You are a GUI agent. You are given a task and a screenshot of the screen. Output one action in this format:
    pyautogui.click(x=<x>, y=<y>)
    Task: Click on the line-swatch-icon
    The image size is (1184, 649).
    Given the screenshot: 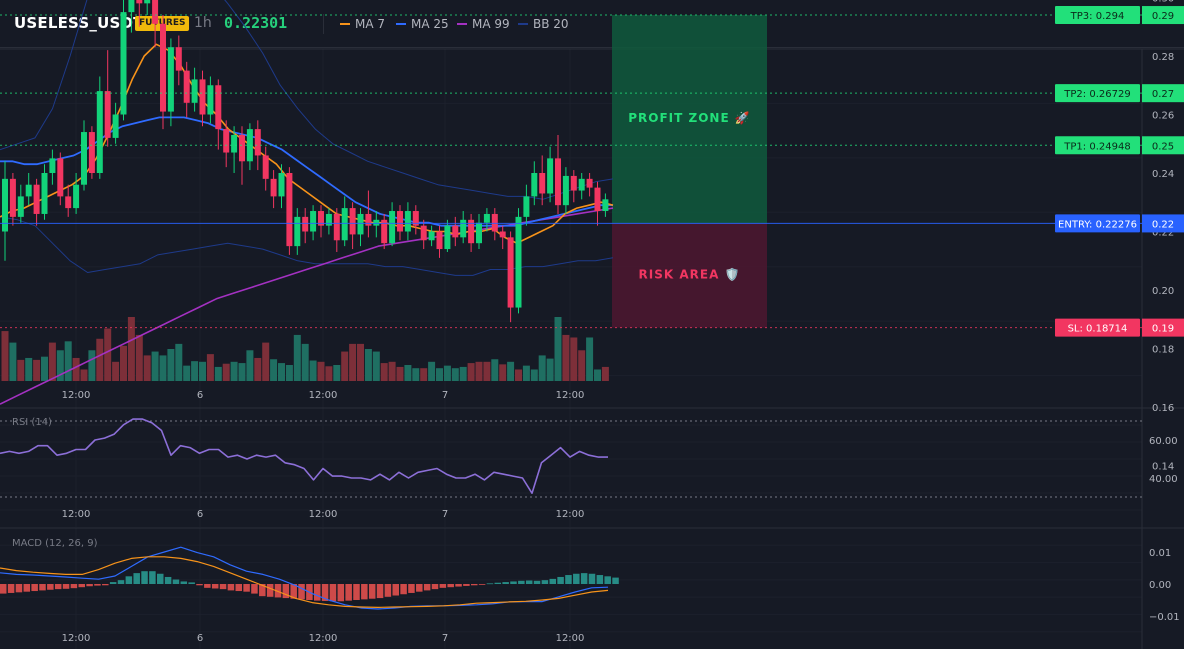 What is the action you would take?
    pyautogui.click(x=462, y=23)
    